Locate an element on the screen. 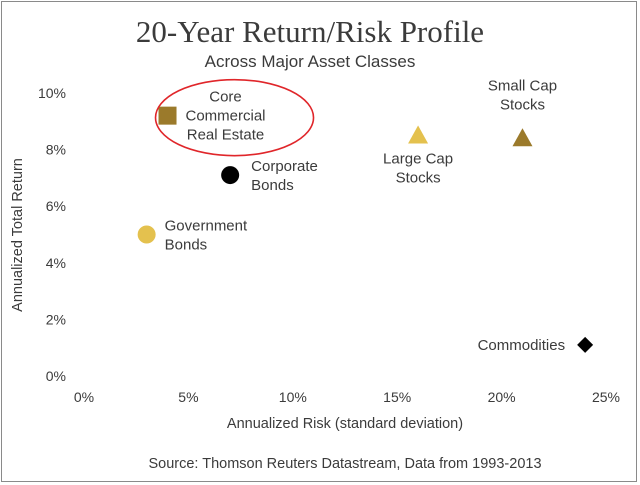  chart-subtitle: Across Major Asset Classes is located at coordinates (310, 61).